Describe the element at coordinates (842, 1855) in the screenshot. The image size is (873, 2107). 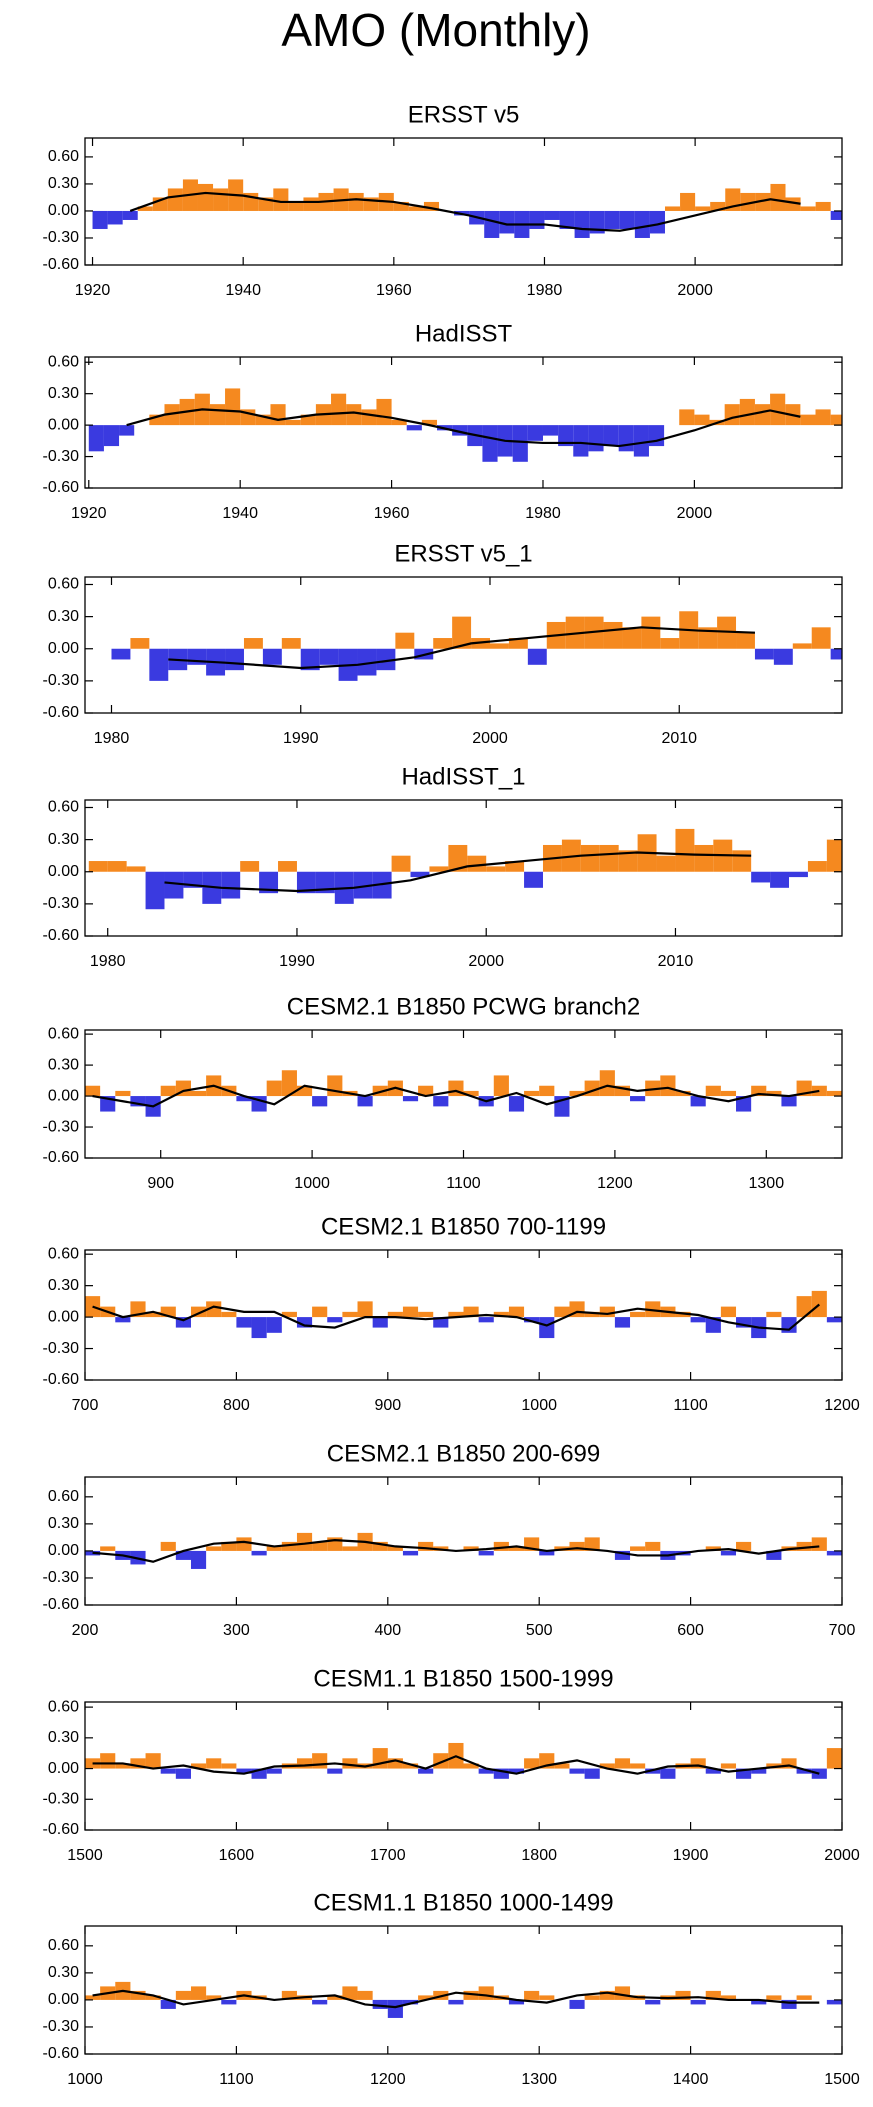
I see `x-tick-label: 2000` at that location.